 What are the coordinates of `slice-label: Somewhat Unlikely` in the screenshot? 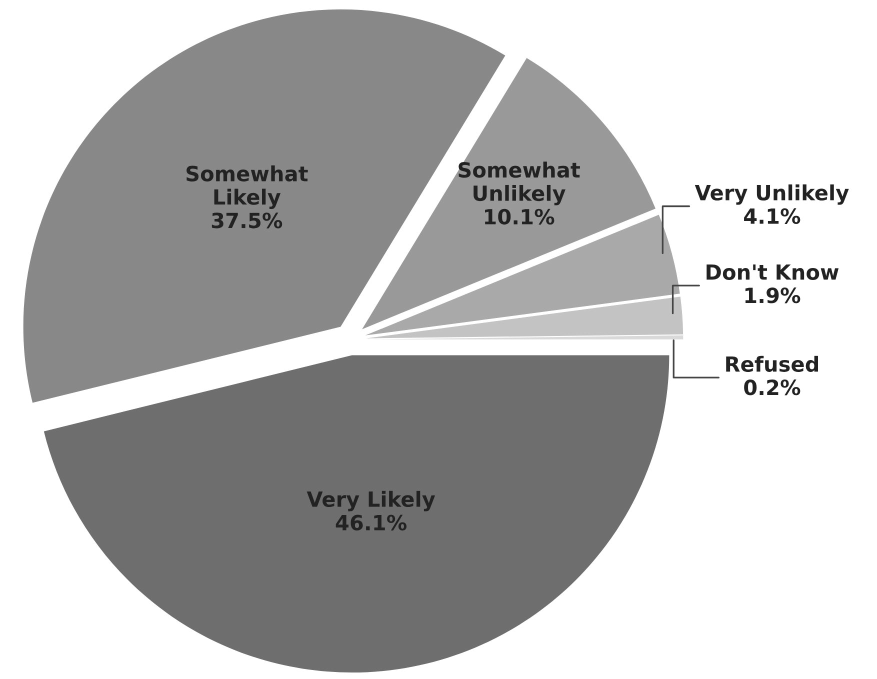 It's located at (519, 184).